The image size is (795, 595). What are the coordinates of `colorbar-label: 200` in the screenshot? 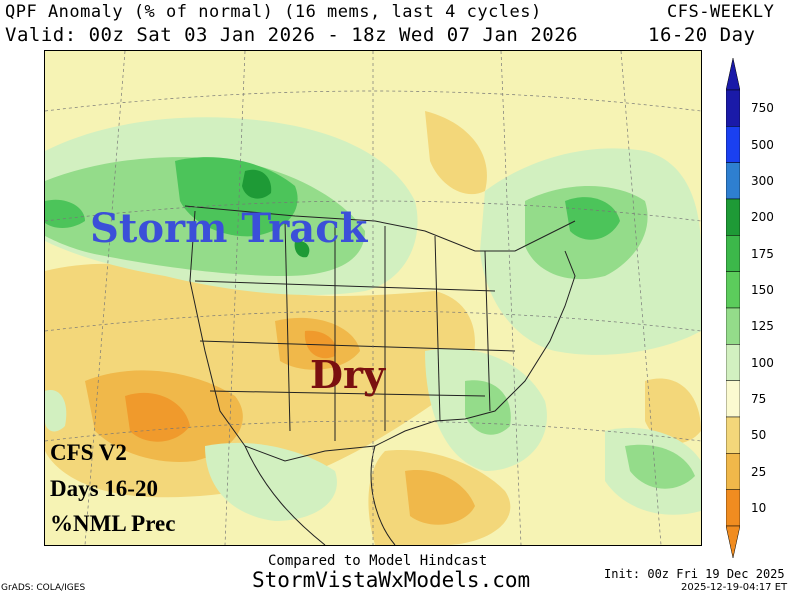 It's located at (762, 217).